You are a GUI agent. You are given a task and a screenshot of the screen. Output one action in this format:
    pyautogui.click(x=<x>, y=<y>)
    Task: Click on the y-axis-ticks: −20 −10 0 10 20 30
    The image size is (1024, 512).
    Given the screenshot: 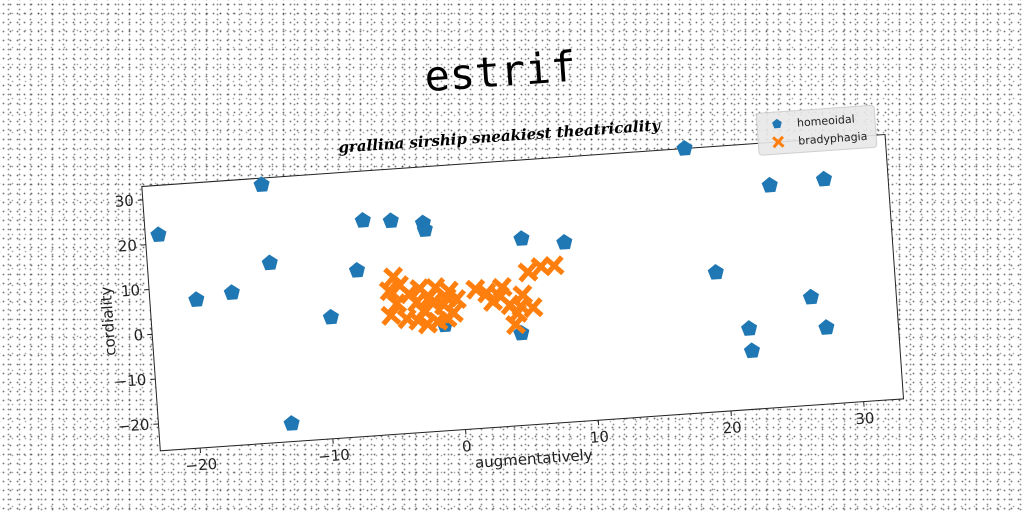 What is the action you would take?
    pyautogui.click(x=136, y=314)
    